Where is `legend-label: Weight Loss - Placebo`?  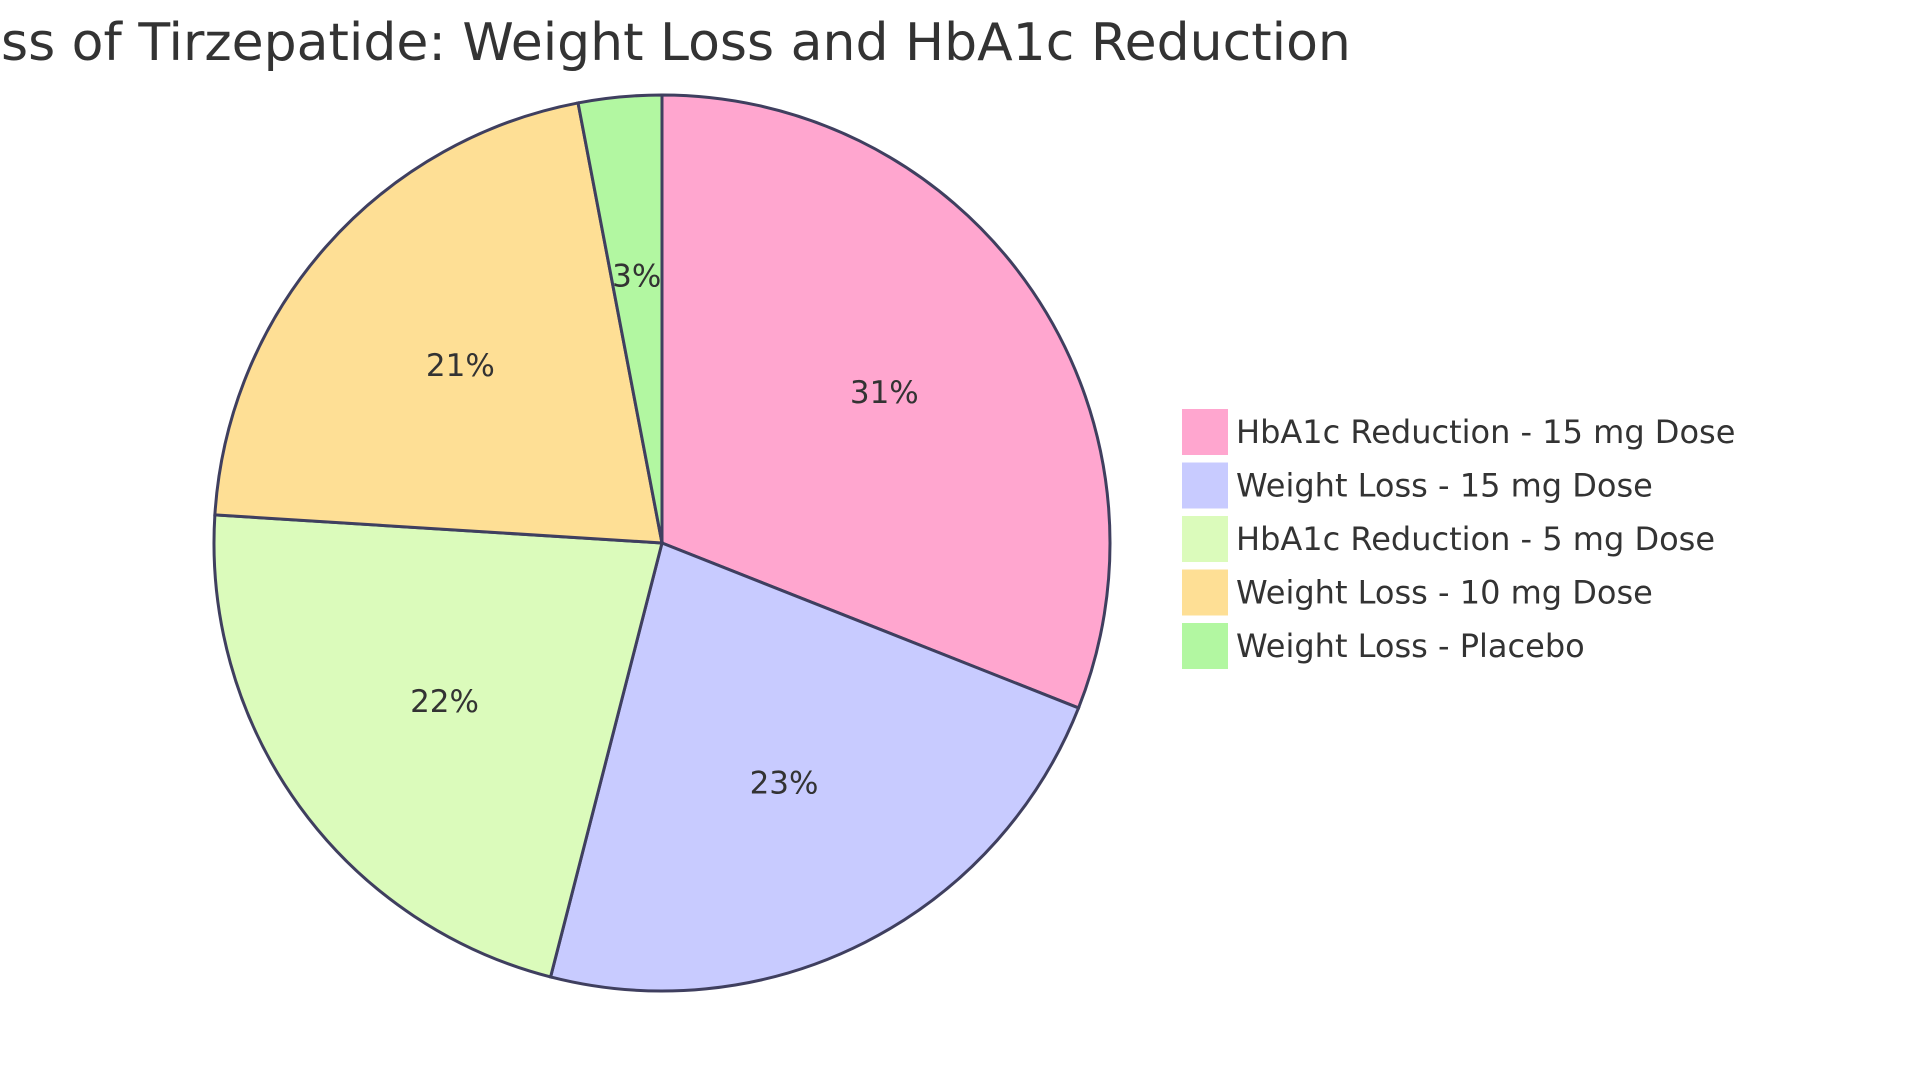
legend-label: Weight Loss - Placebo is located at coordinates (1410, 646).